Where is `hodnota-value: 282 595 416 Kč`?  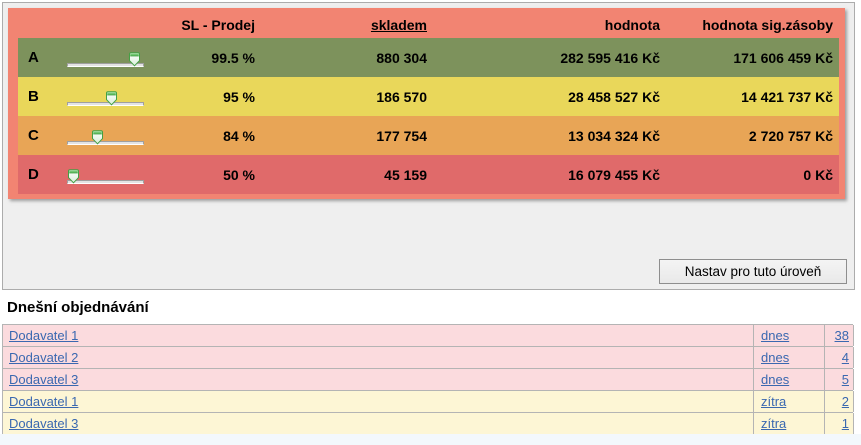 hodnota-value: 282 595 416 Kč is located at coordinates (610, 57).